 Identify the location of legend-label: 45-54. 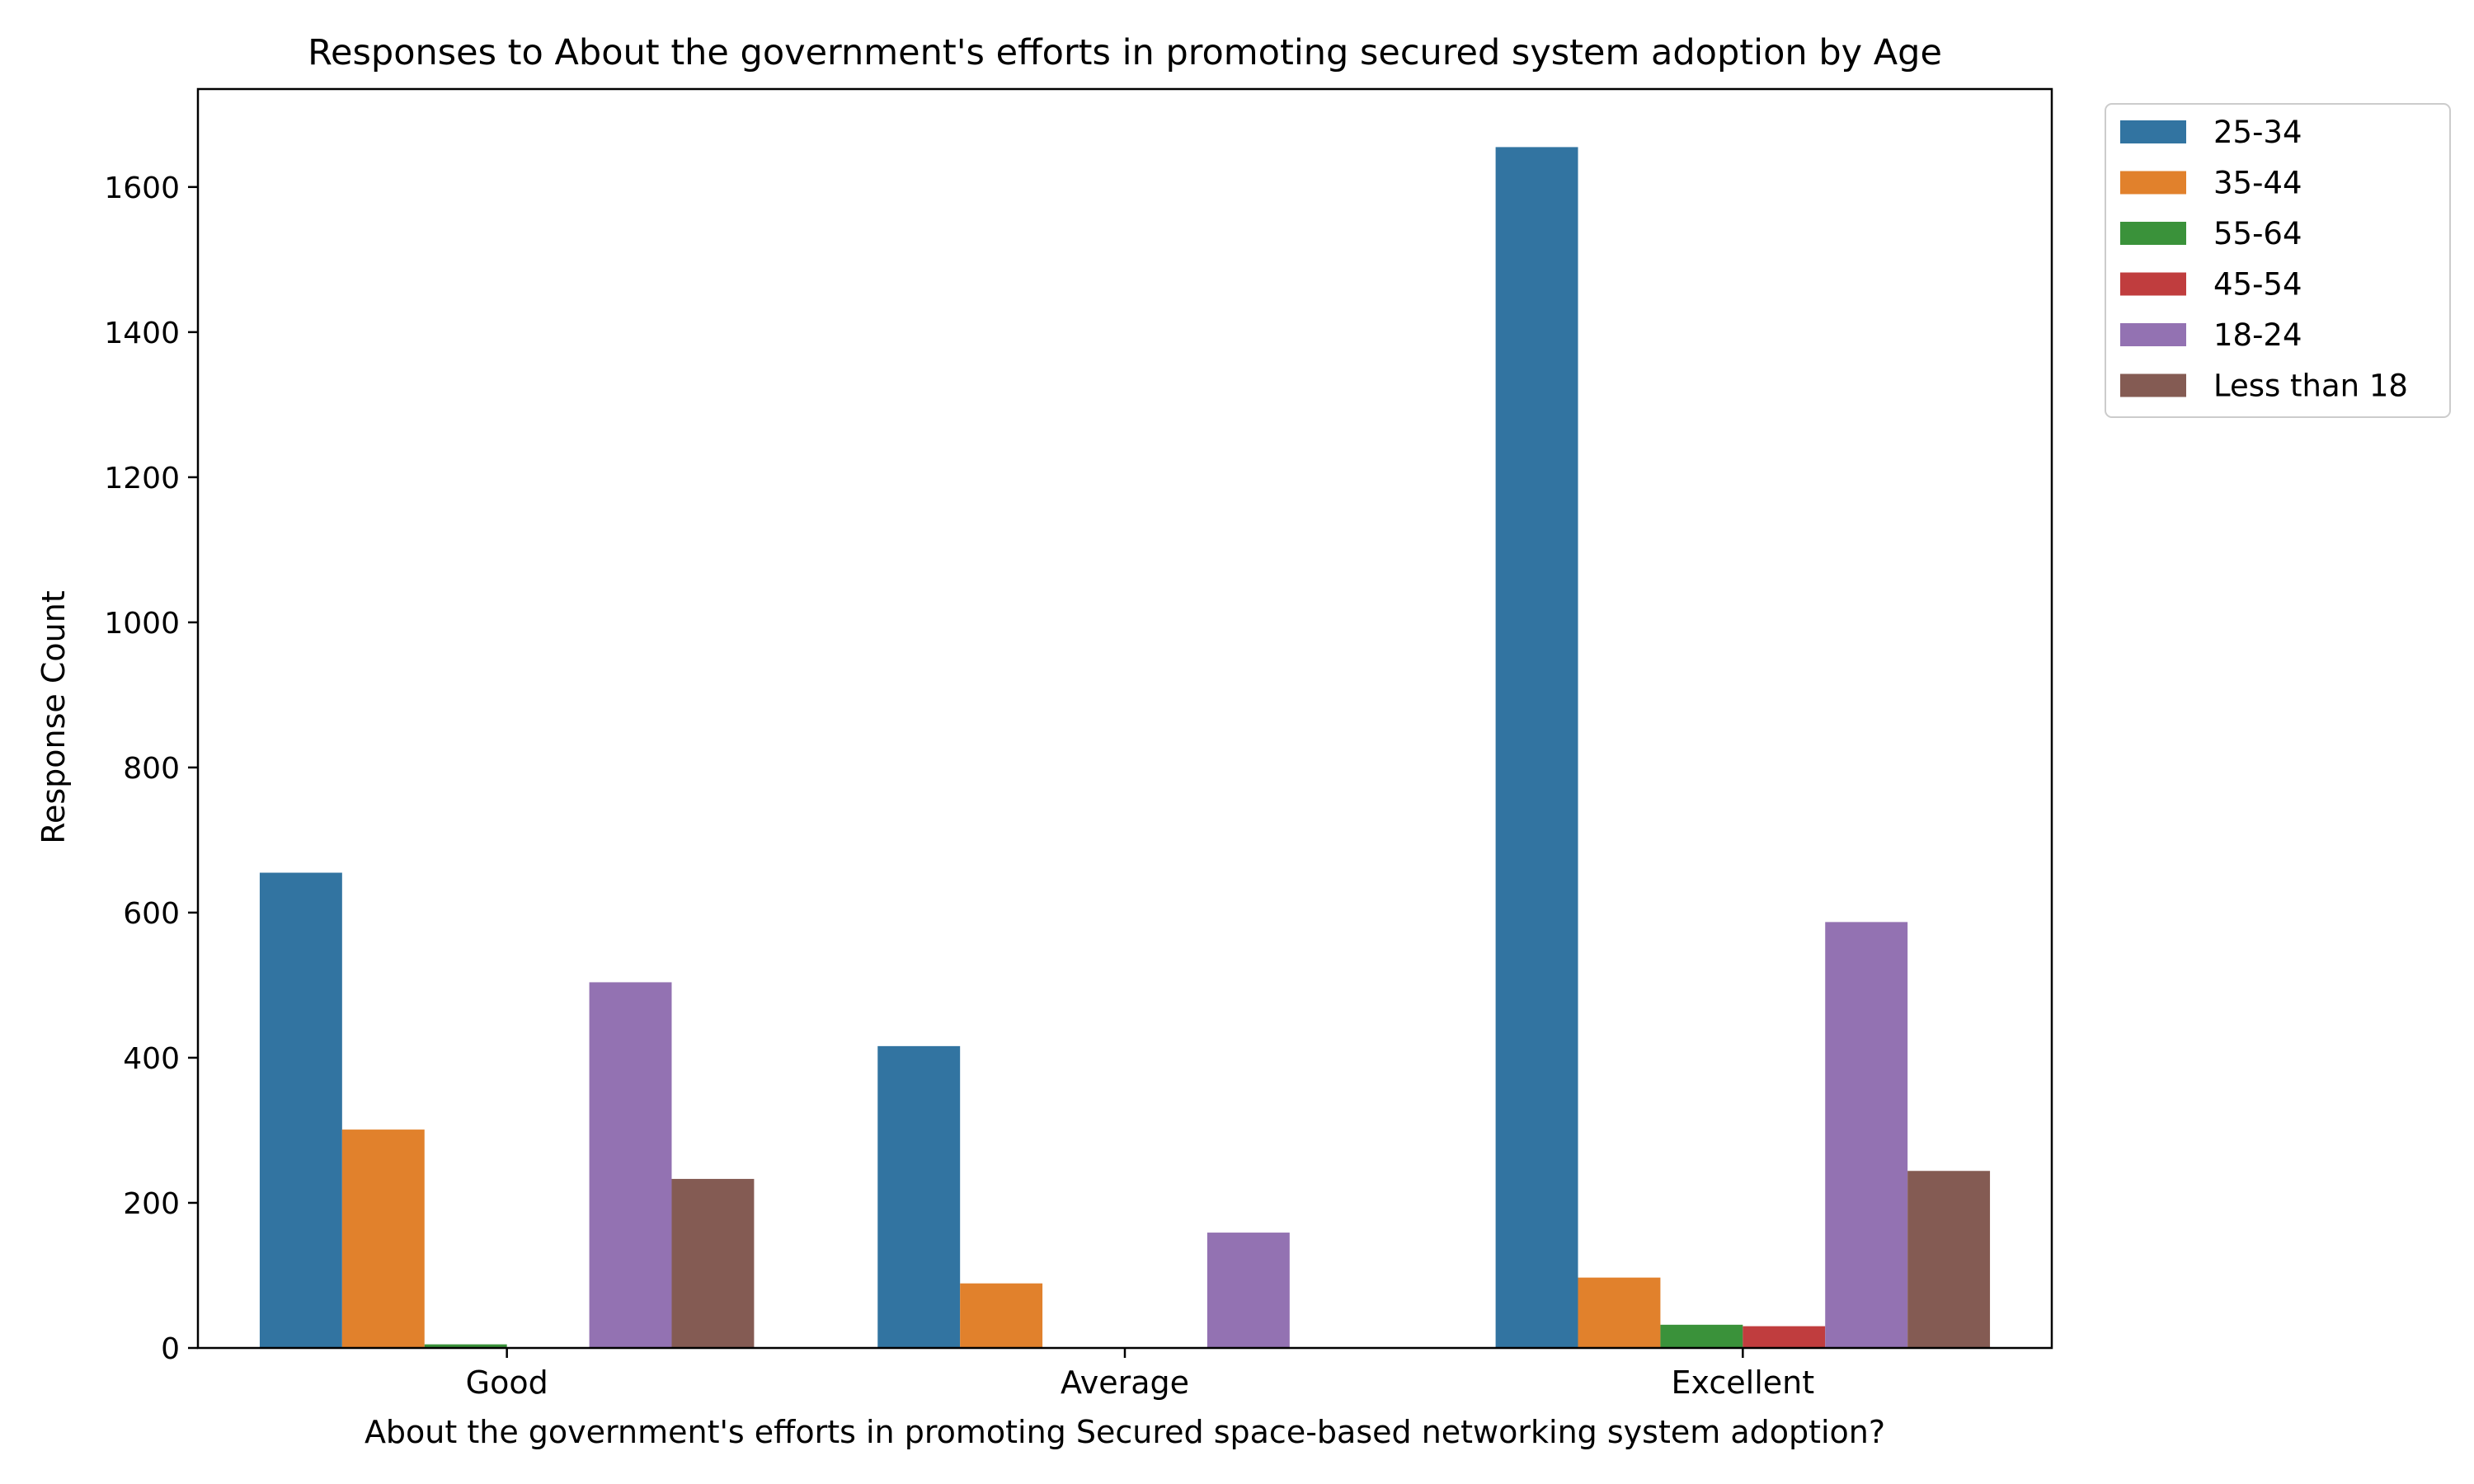
(2257, 285).